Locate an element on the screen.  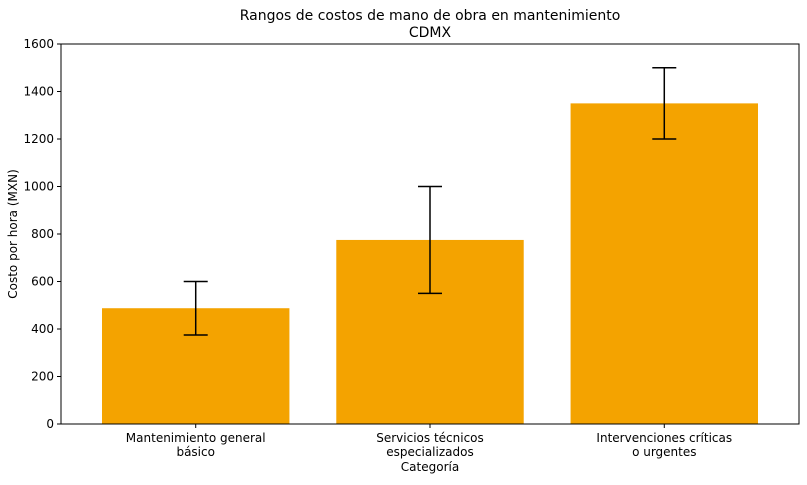
chart-subtitle: CDMX is located at coordinates (430, 33).